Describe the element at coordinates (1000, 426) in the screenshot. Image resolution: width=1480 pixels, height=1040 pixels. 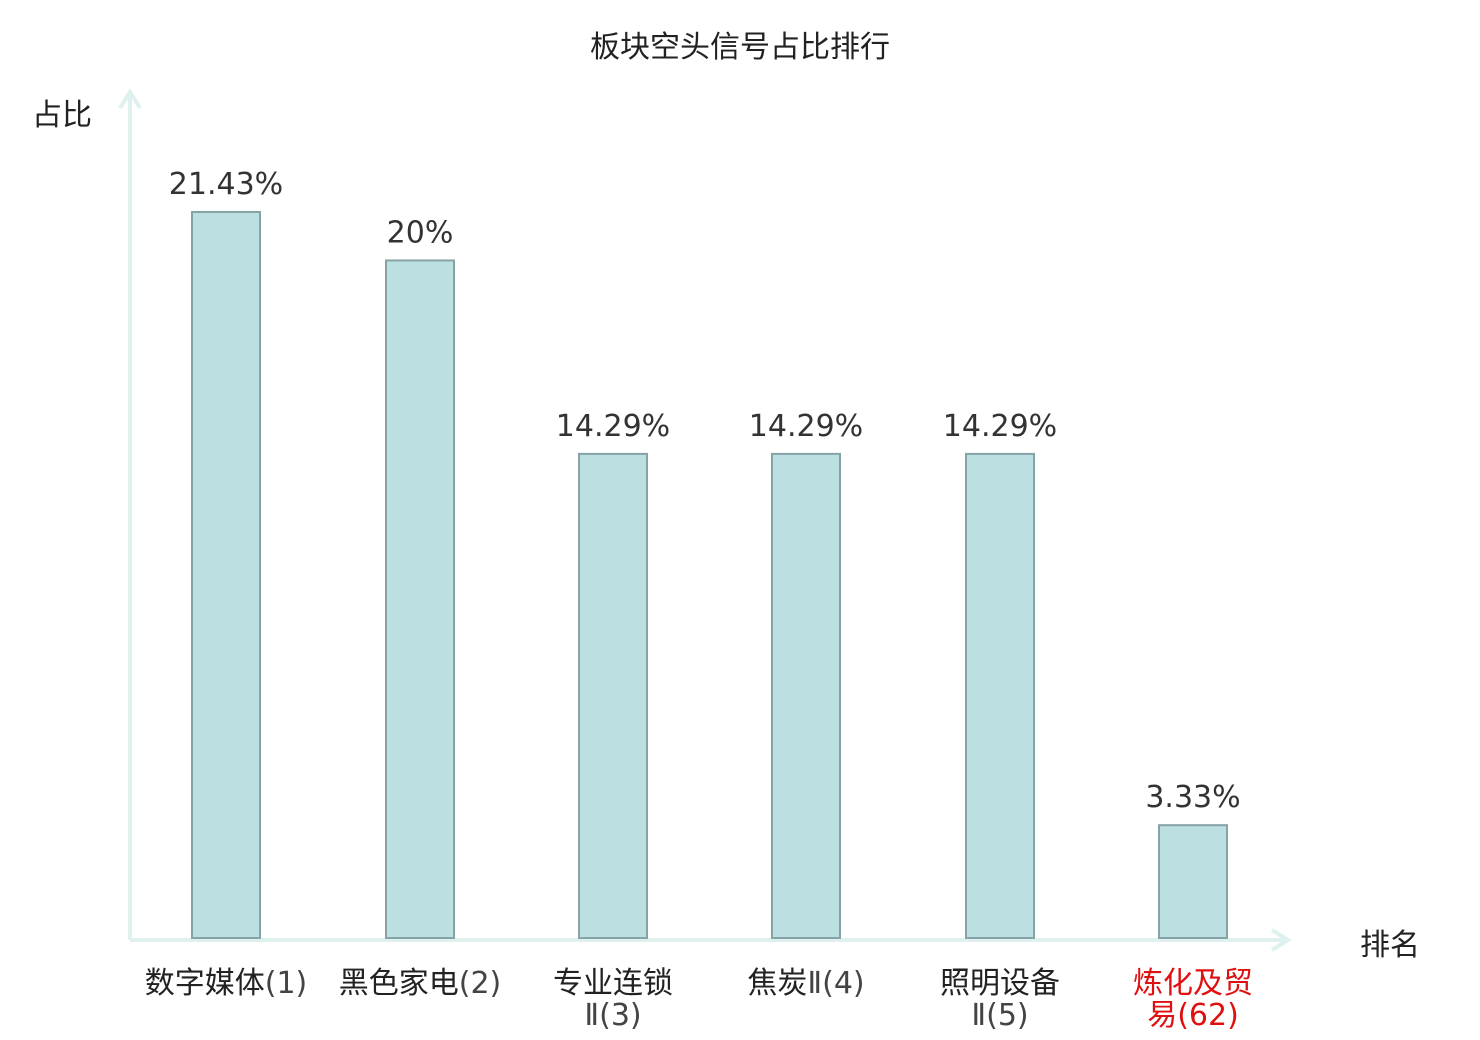
I see `value-label-5: 14.29%` at that location.